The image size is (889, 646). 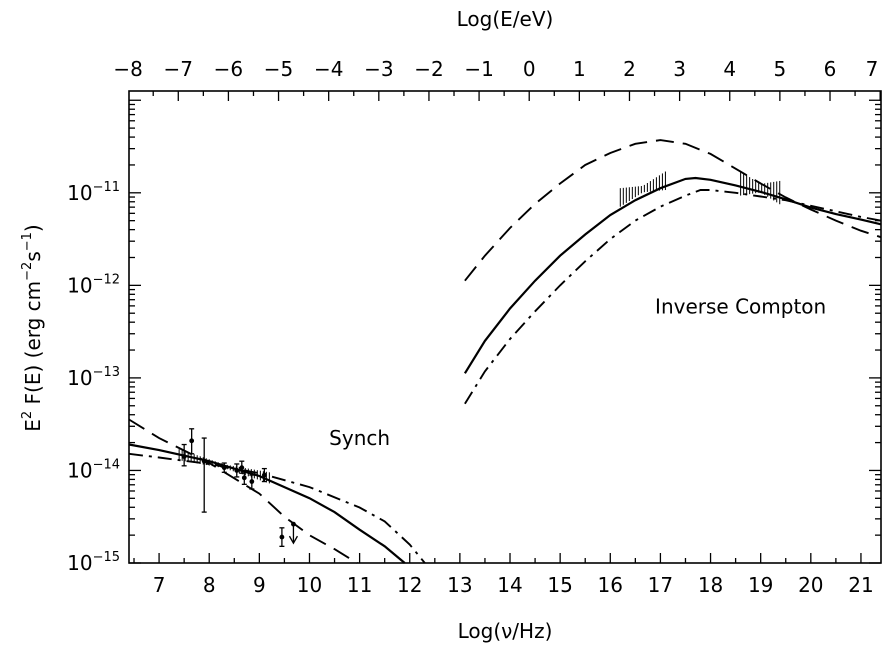 What do you see at coordinates (679, 69) in the screenshot?
I see `top-tick-label: 3` at bounding box center [679, 69].